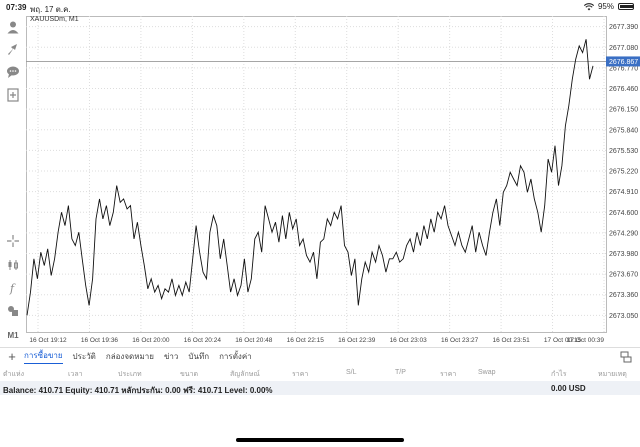  I want to click on y-tick-label: 2675.220, so click(623, 172).